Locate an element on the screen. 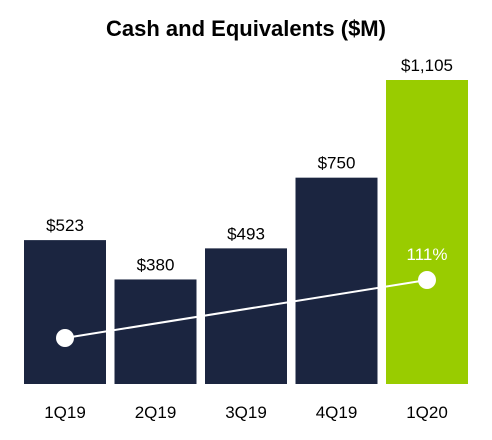 Image resolution: width=492 pixels, height=440 pixels. bar-2q19 is located at coordinates (155, 331).